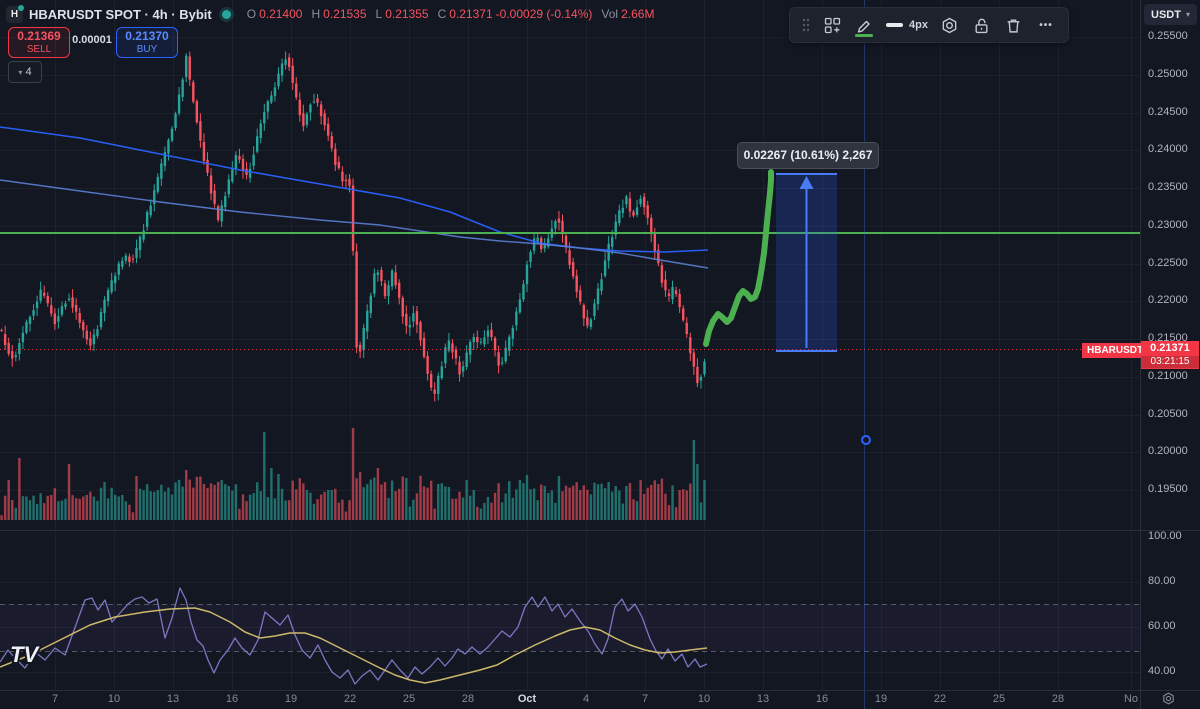 The height and width of the screenshot is (709, 1200). What do you see at coordinates (600, 699) in the screenshot?
I see `time-axis: 7 10 13 16 19 22 25 28 Oct 4 7 10 13 16 19 22 25 28 No` at bounding box center [600, 699].